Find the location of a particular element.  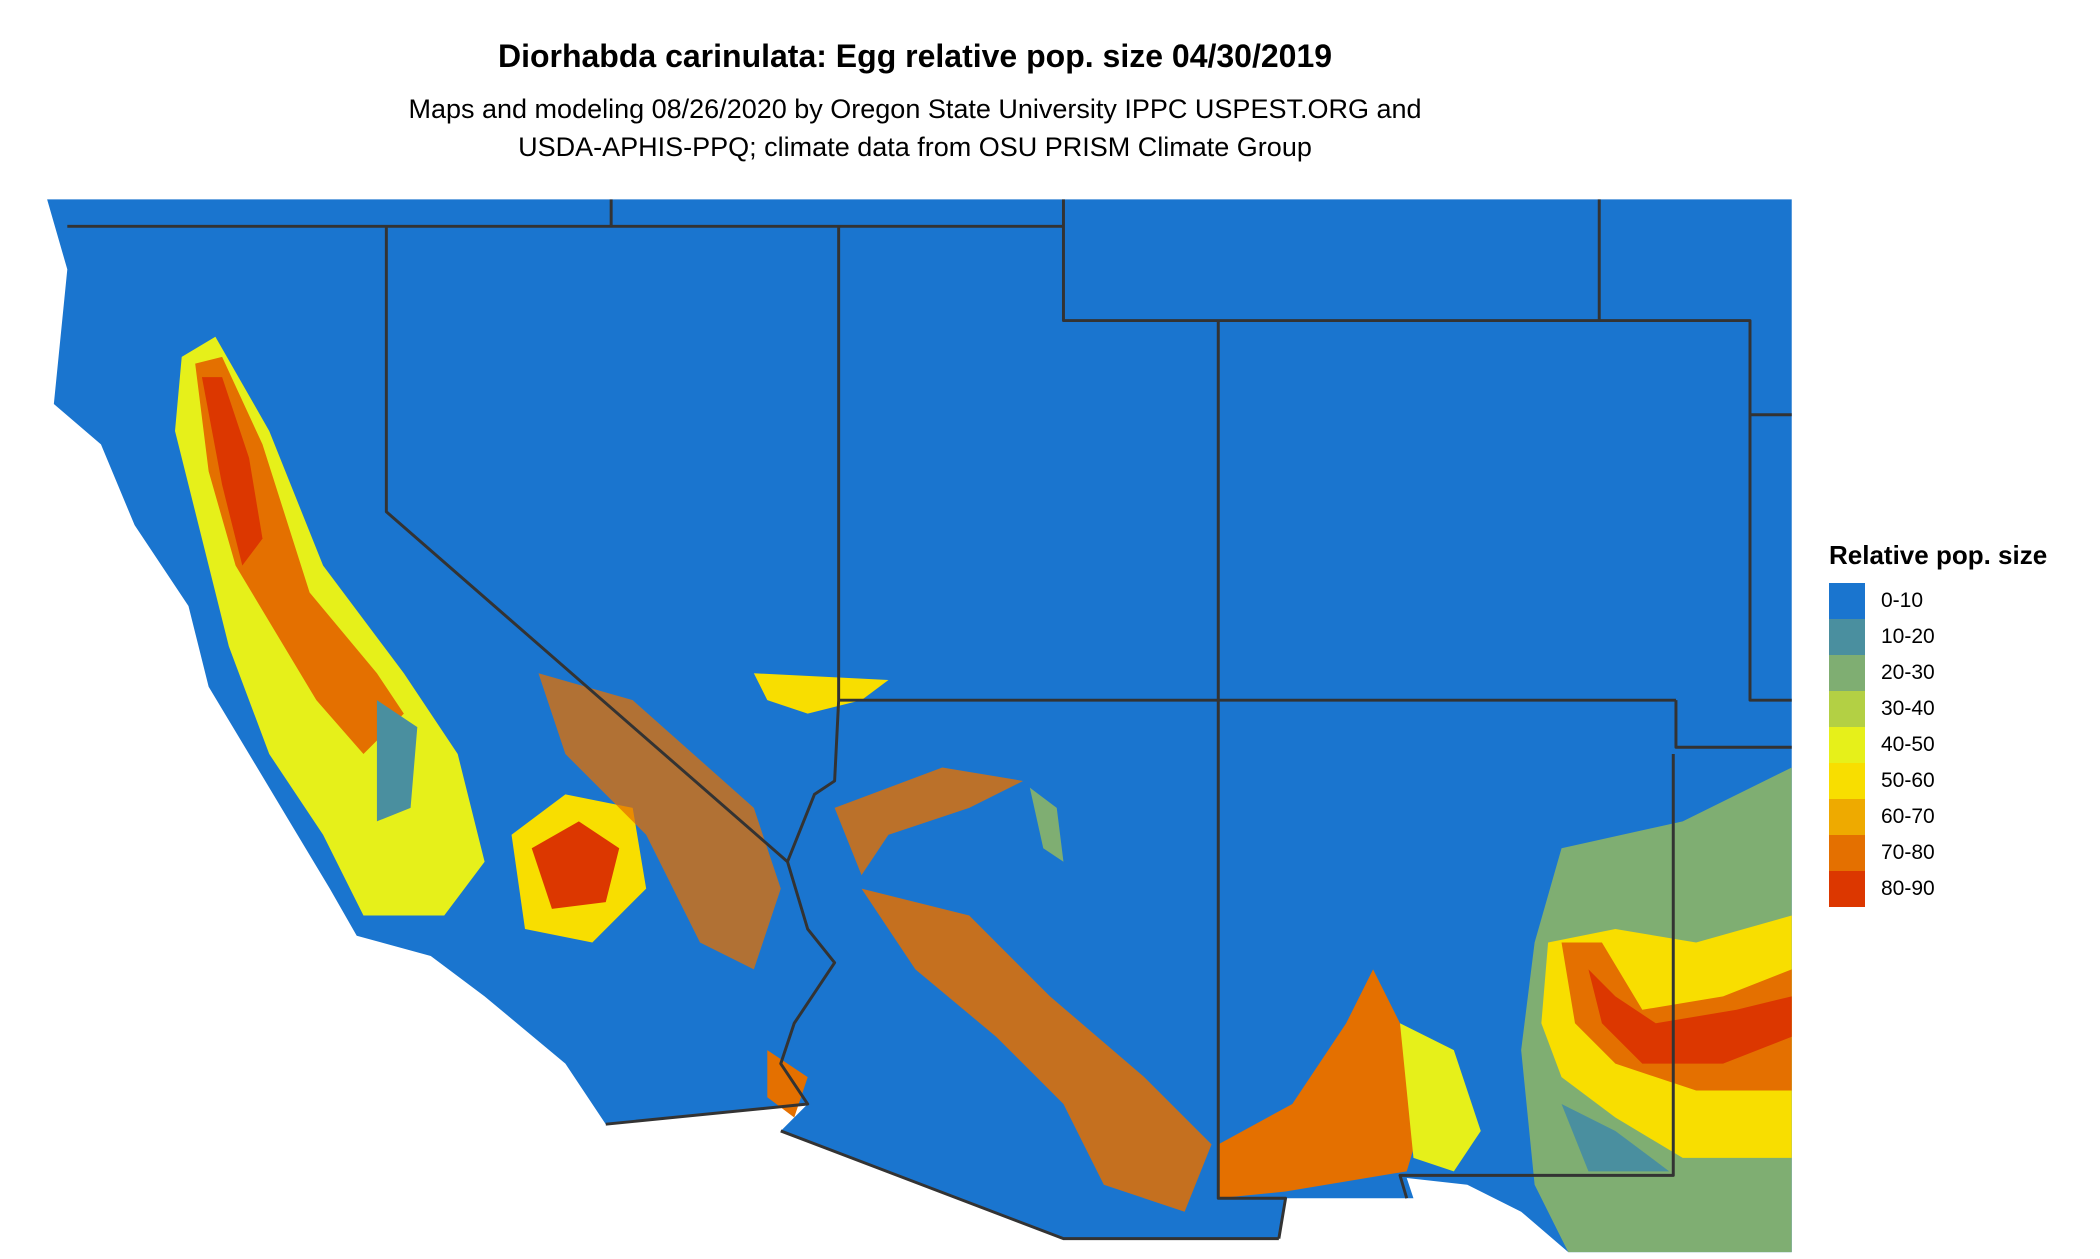

legend-item: 10-20 is located at coordinates (1938, 637).